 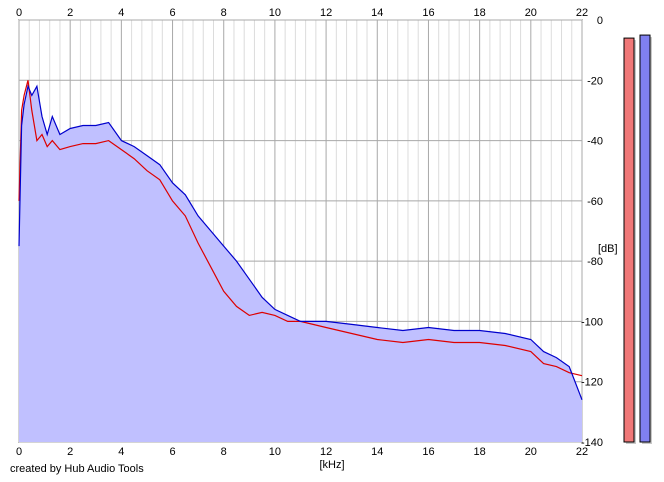 I want to click on x-tick-label-top: 12, so click(x=326, y=13).